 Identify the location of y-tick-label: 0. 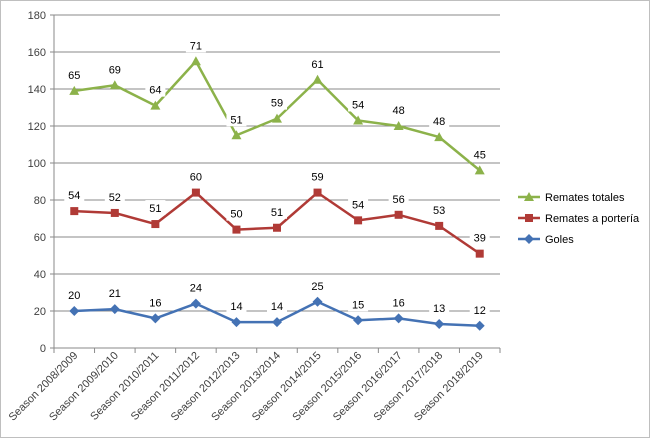
(43, 349).